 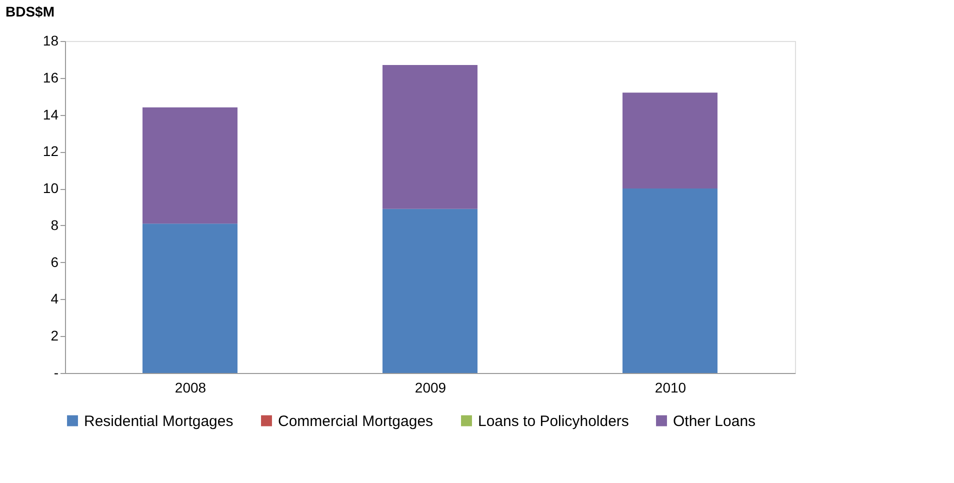 I want to click on legend-label: Commercial Mortgages, so click(x=356, y=421).